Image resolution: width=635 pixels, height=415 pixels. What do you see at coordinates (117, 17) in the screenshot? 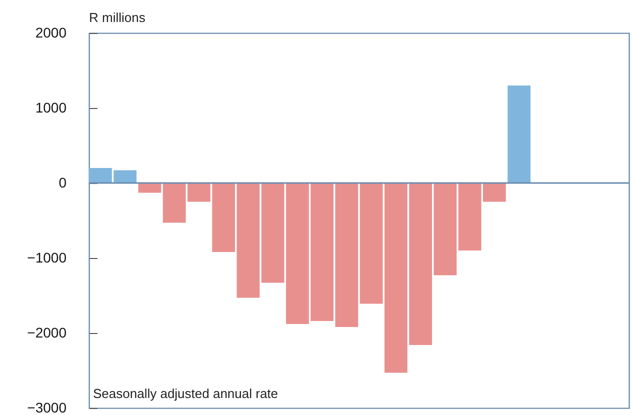
I see `y-axis-title: R millions` at bounding box center [117, 17].